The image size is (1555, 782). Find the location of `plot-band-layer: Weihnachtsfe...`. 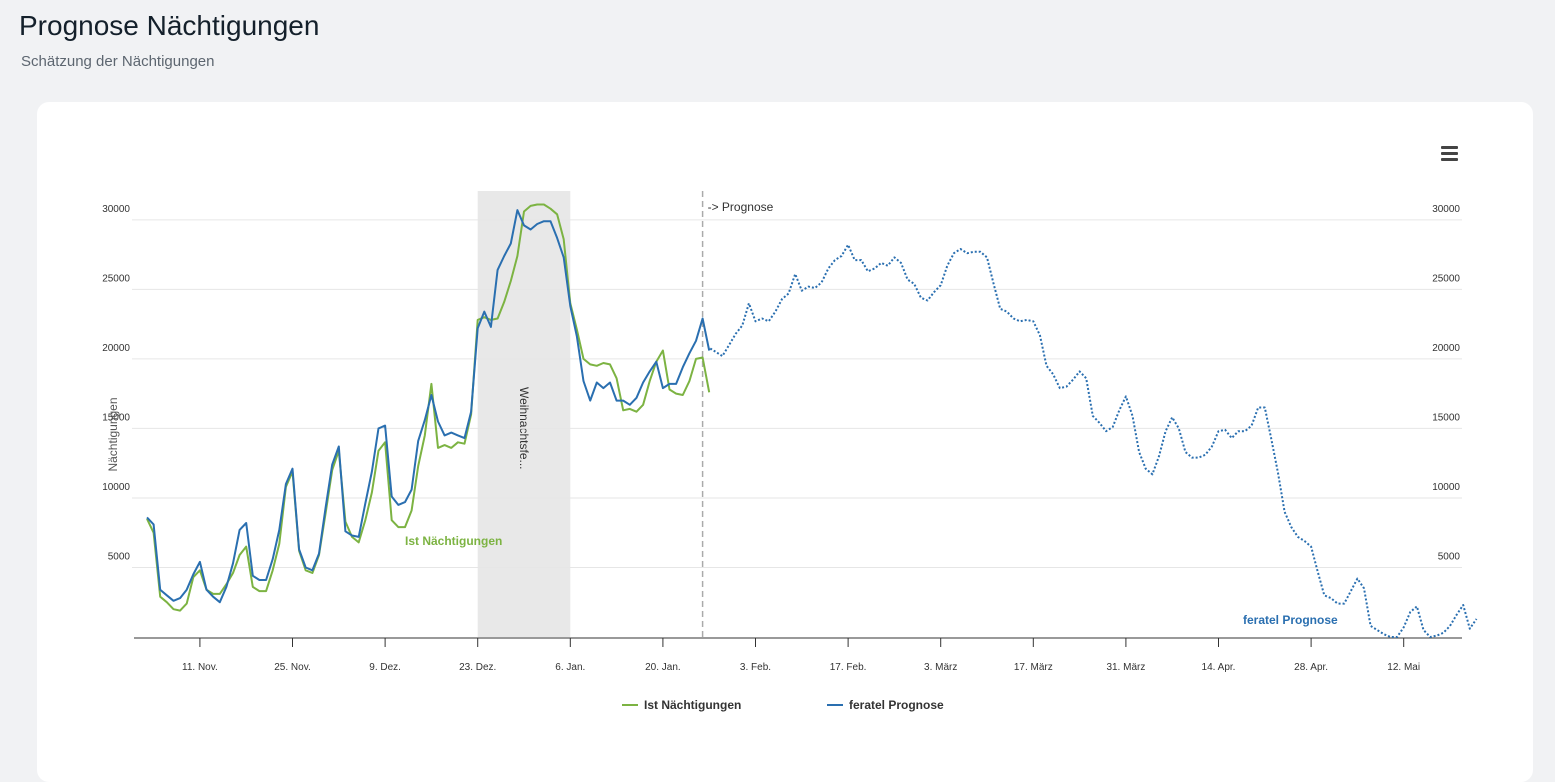

plot-band-layer: Weihnachtsfe... is located at coordinates (524, 414).